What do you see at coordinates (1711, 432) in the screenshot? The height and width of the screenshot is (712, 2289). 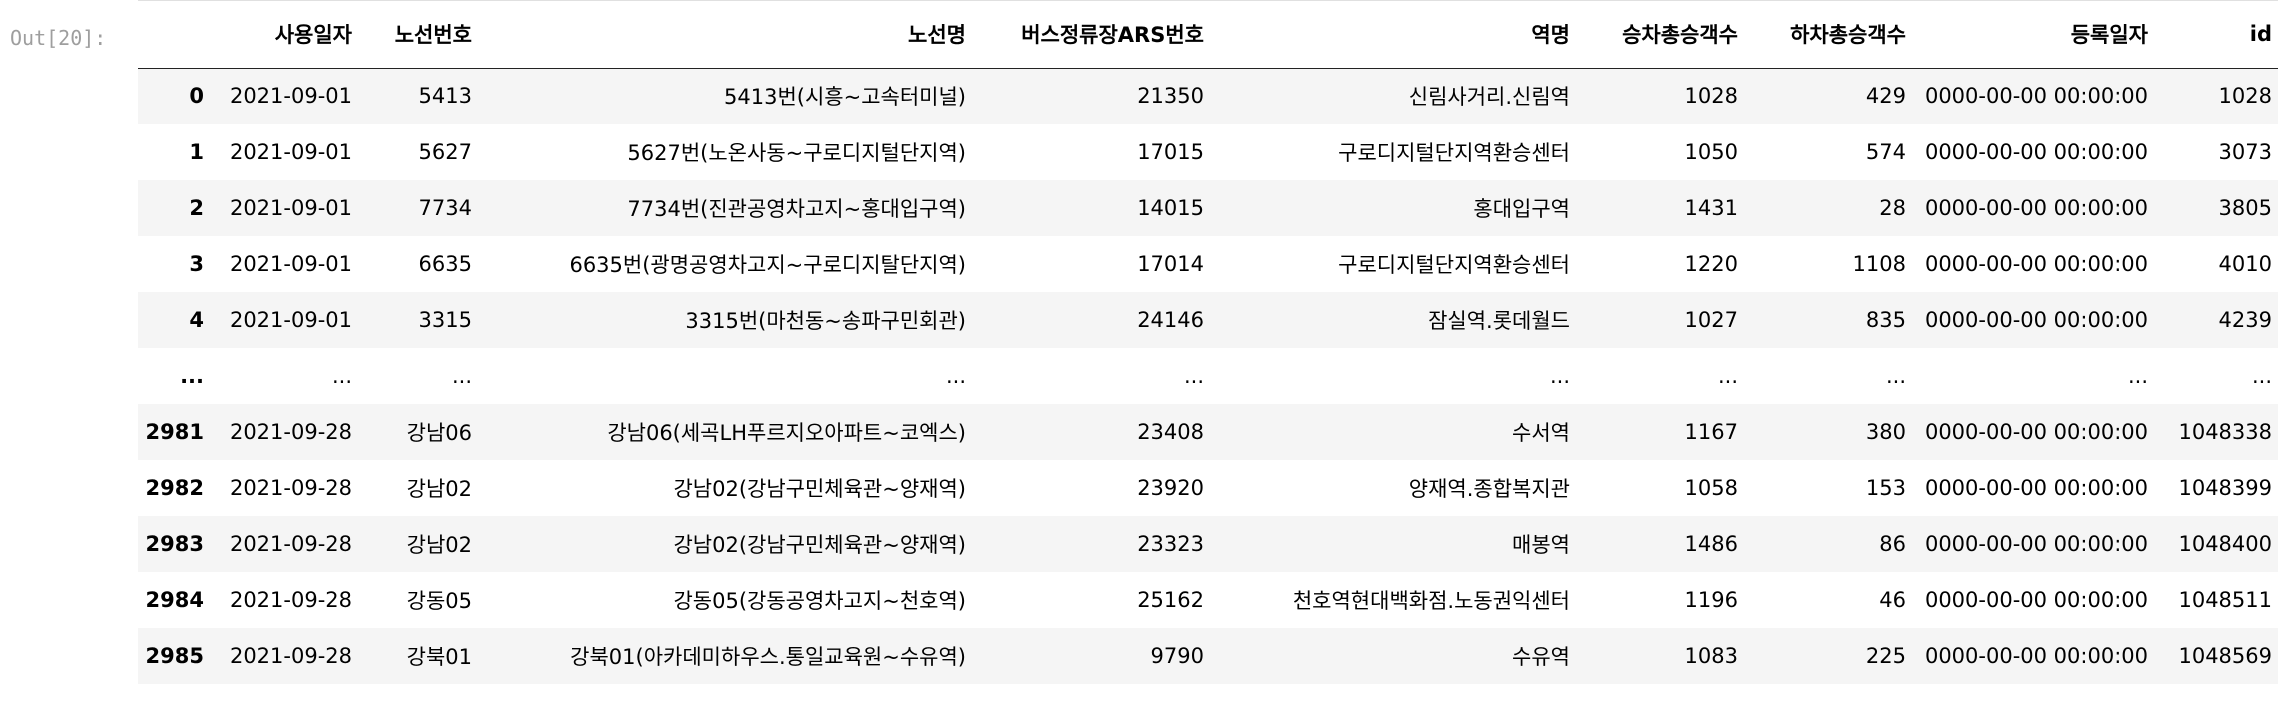 I see `table-cell: 1167` at bounding box center [1711, 432].